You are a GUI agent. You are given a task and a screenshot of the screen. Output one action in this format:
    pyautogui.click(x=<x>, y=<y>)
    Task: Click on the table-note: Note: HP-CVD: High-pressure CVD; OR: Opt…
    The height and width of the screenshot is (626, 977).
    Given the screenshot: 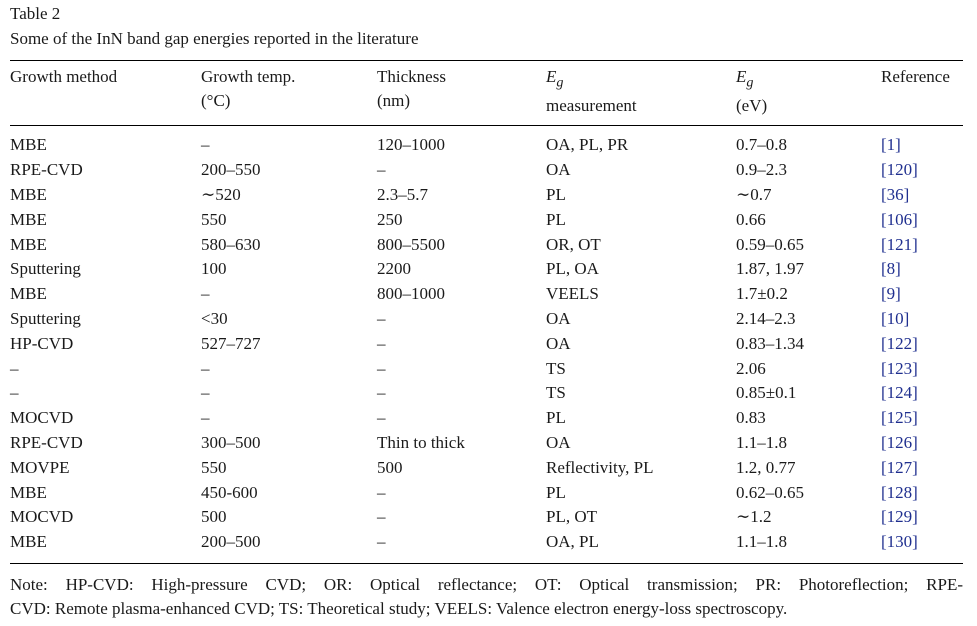 What is the action you would take?
    pyautogui.click(x=486, y=597)
    